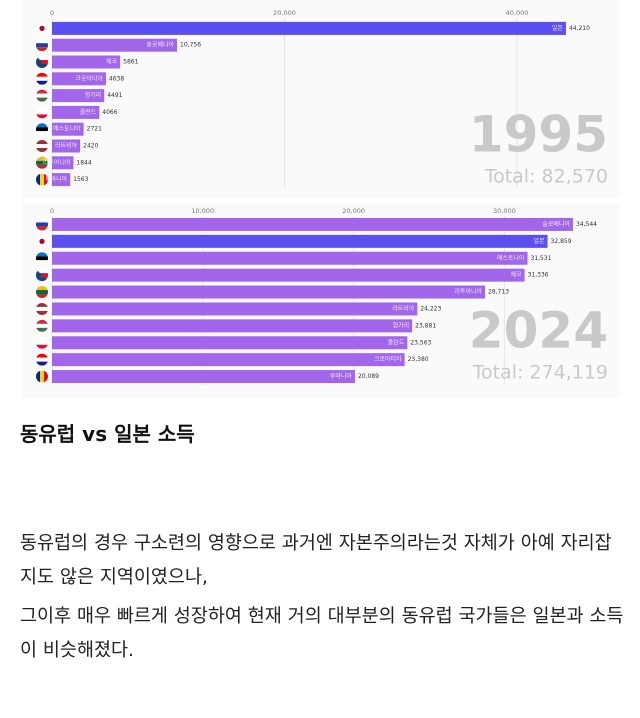  Describe the element at coordinates (517, 13) in the screenshot. I see `x-tick-label: 40,000` at that location.